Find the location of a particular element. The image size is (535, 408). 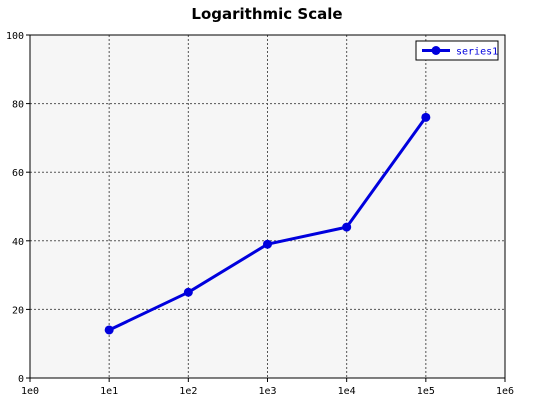

y-tick-label: 40 is located at coordinates (18, 242).